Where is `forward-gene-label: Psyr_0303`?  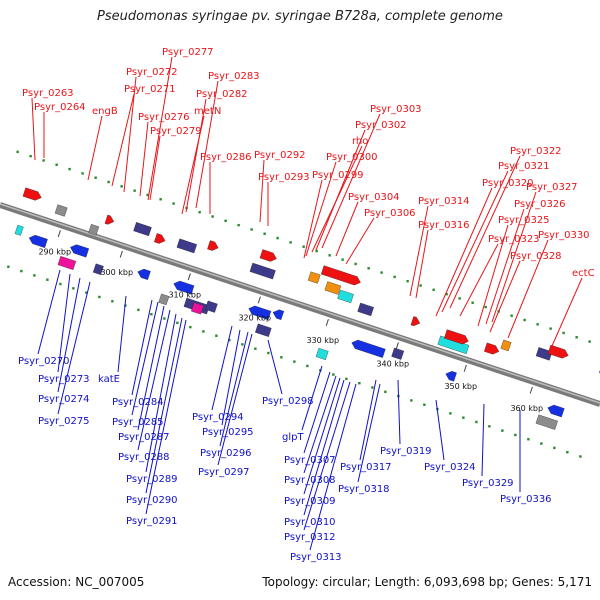 forward-gene-label: Psyr_0303 is located at coordinates (396, 109).